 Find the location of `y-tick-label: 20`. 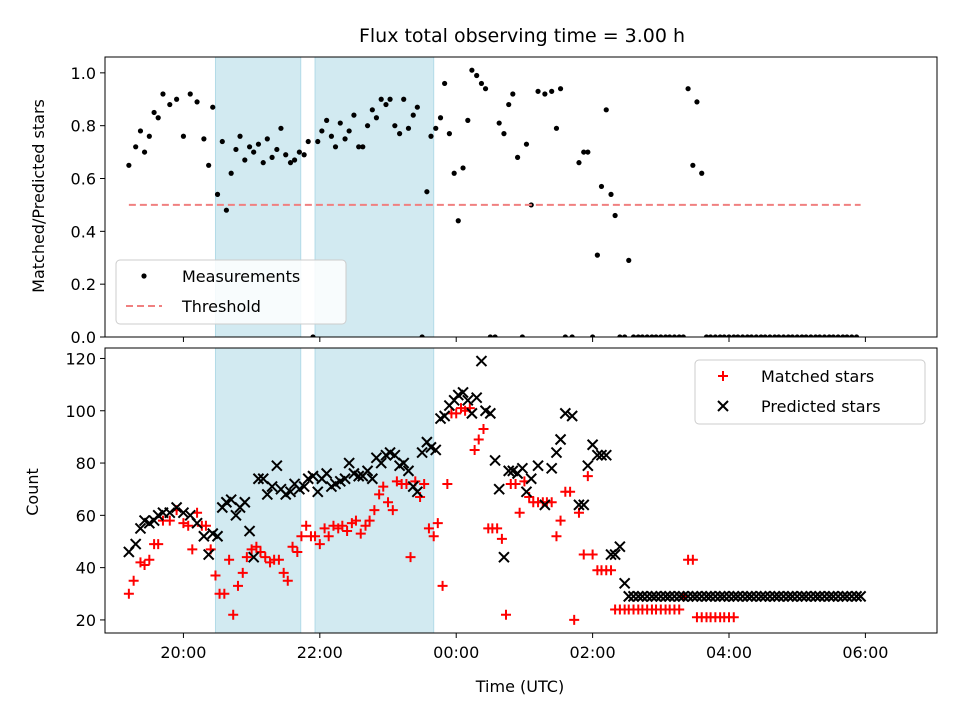

y-tick-label: 20 is located at coordinates (86, 620).